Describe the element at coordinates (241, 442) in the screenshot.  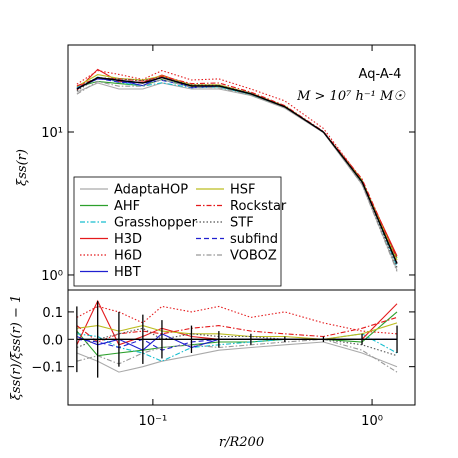
I see `x-axis-label: r/R200` at that location.